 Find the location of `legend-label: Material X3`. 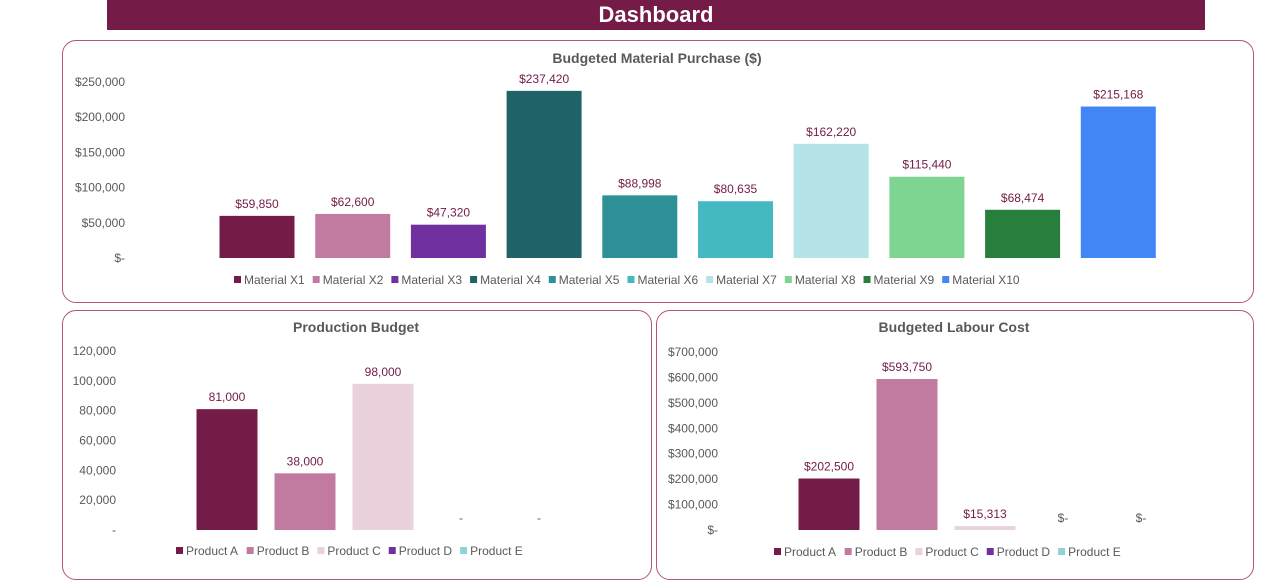

legend-label: Material X3 is located at coordinates (431, 280).